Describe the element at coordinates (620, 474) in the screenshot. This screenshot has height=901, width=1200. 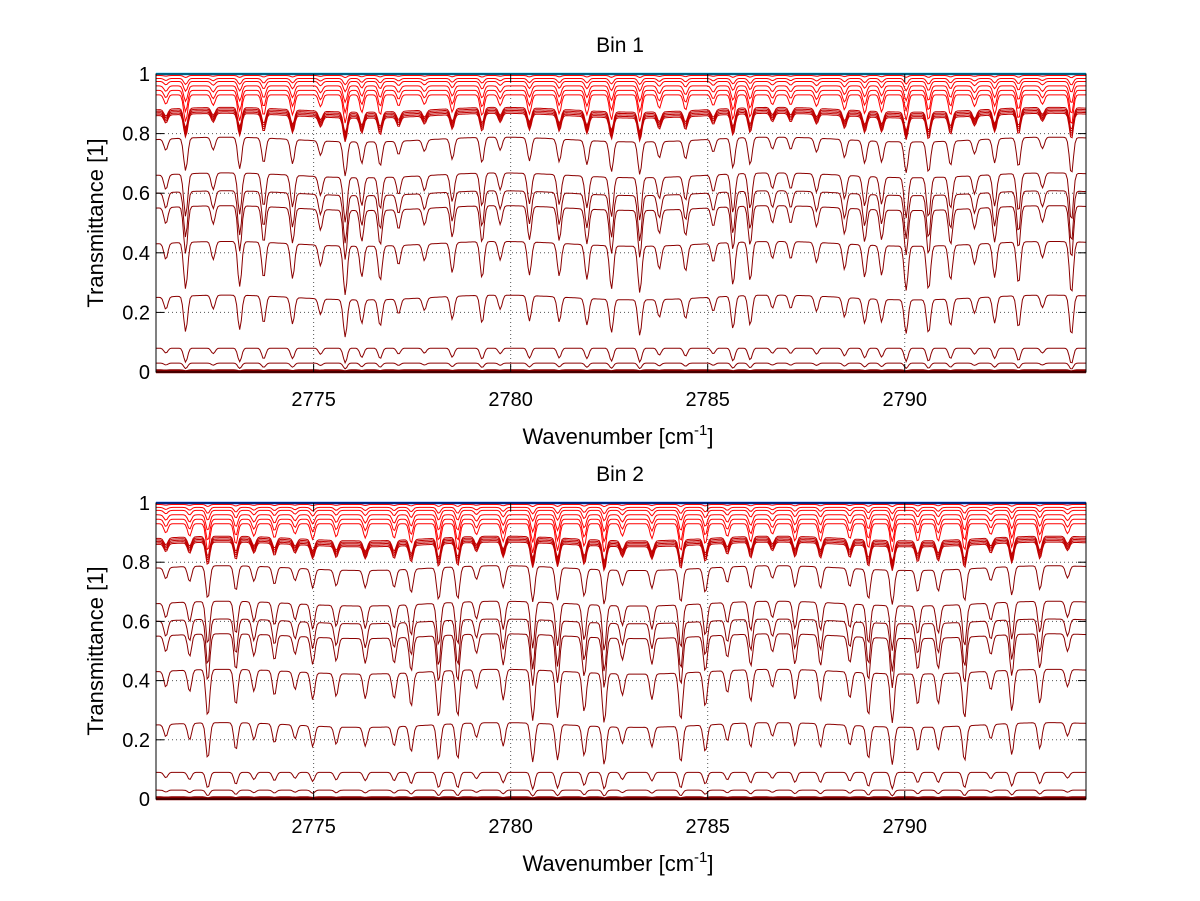
I see `panel-bin2-title: Bin 2` at that location.